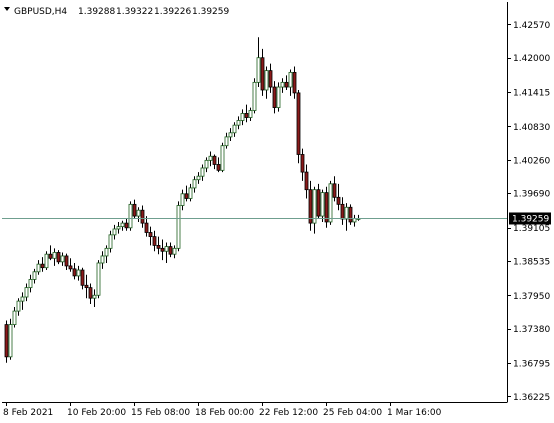 Image resolution: width=554 pixels, height=423 pixels. I want to click on price-tick-label: 1.42000, so click(531, 59).